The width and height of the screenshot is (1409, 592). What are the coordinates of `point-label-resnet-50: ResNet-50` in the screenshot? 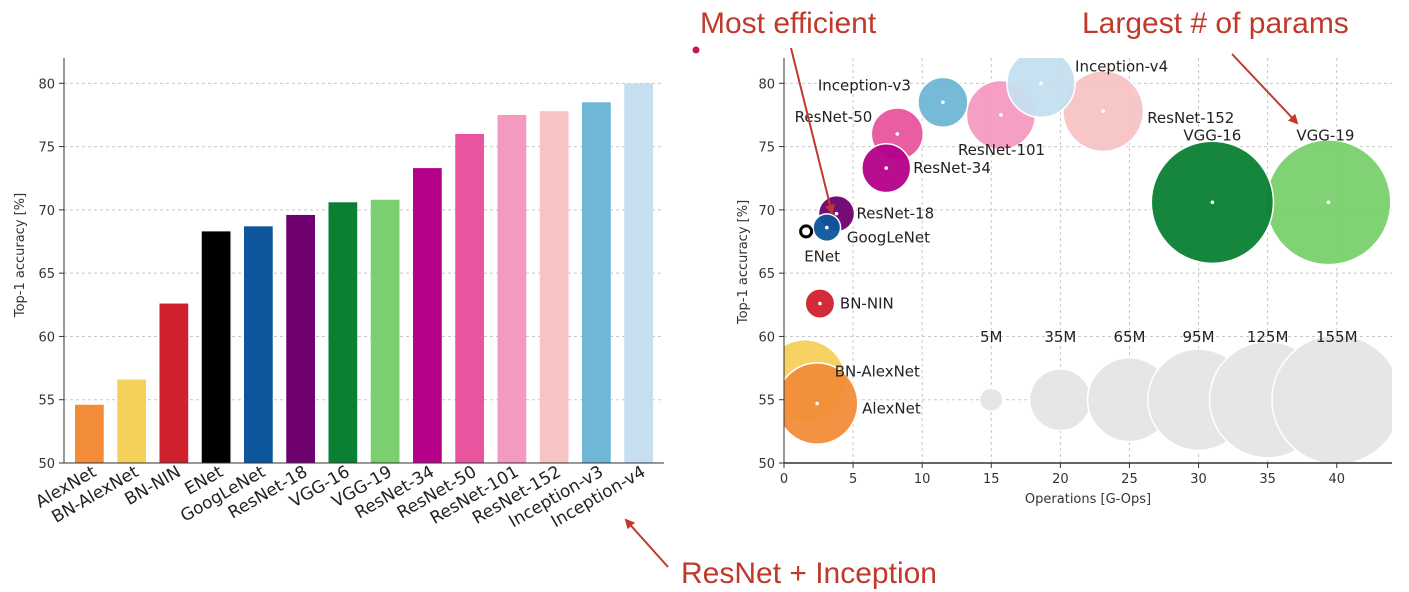 It's located at (834, 117).